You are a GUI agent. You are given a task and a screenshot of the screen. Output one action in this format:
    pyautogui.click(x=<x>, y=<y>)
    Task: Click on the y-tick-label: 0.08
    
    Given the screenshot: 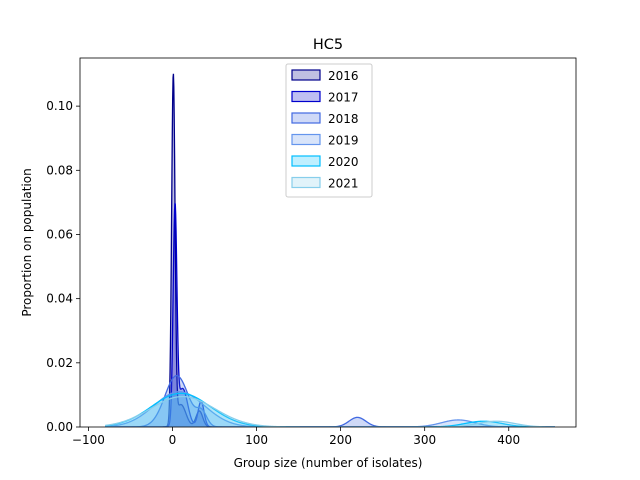 What is the action you would take?
    pyautogui.click(x=59, y=170)
    